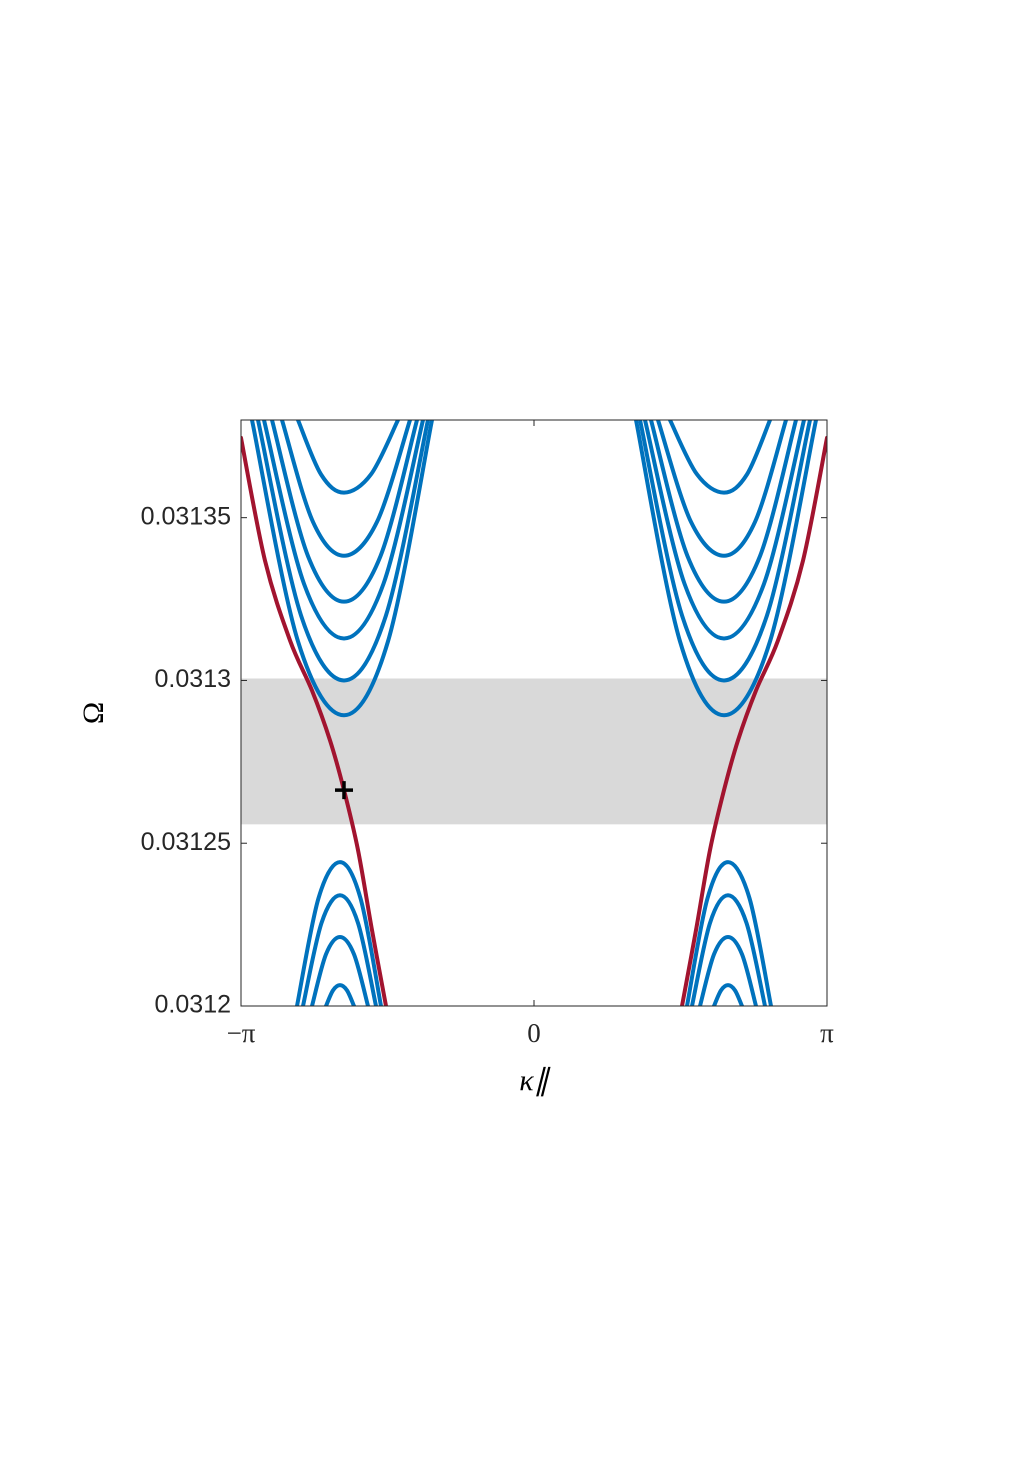  Describe the element at coordinates (344, 790) in the screenshot. I see `marker` at that location.